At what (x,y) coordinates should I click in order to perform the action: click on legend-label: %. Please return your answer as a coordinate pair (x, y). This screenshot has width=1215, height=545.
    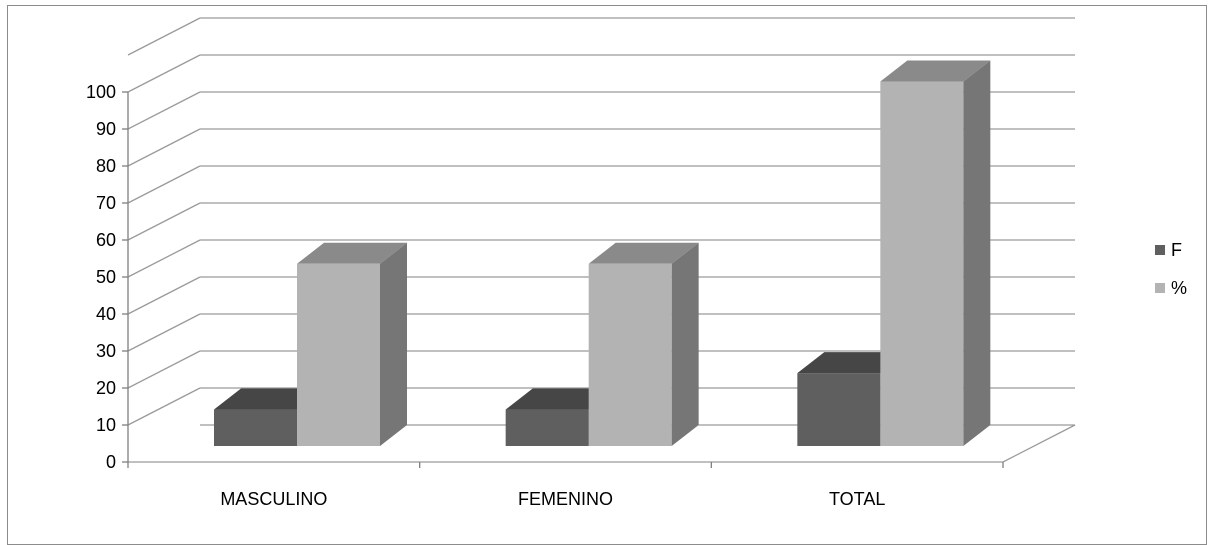
    Looking at the image, I should click on (1179, 288).